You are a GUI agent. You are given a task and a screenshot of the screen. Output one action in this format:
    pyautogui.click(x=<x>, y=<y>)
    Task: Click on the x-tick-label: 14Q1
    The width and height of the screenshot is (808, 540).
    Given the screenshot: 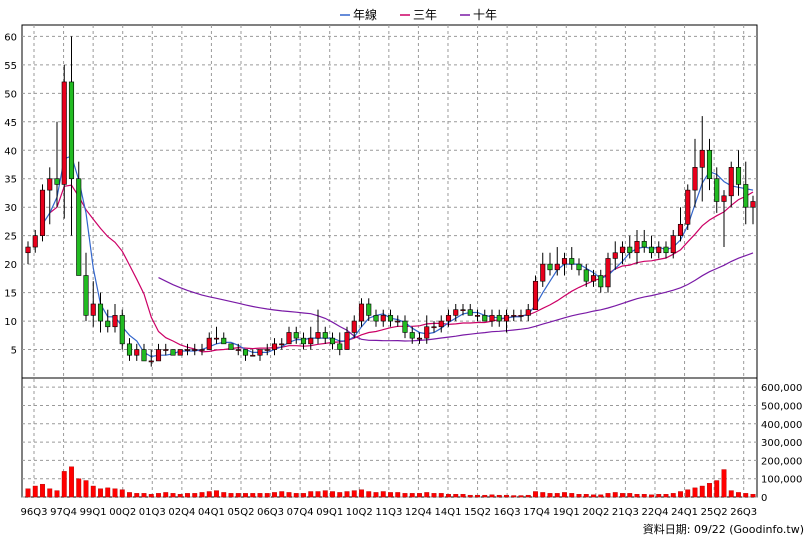 What is the action you would take?
    pyautogui.click(x=448, y=512)
    